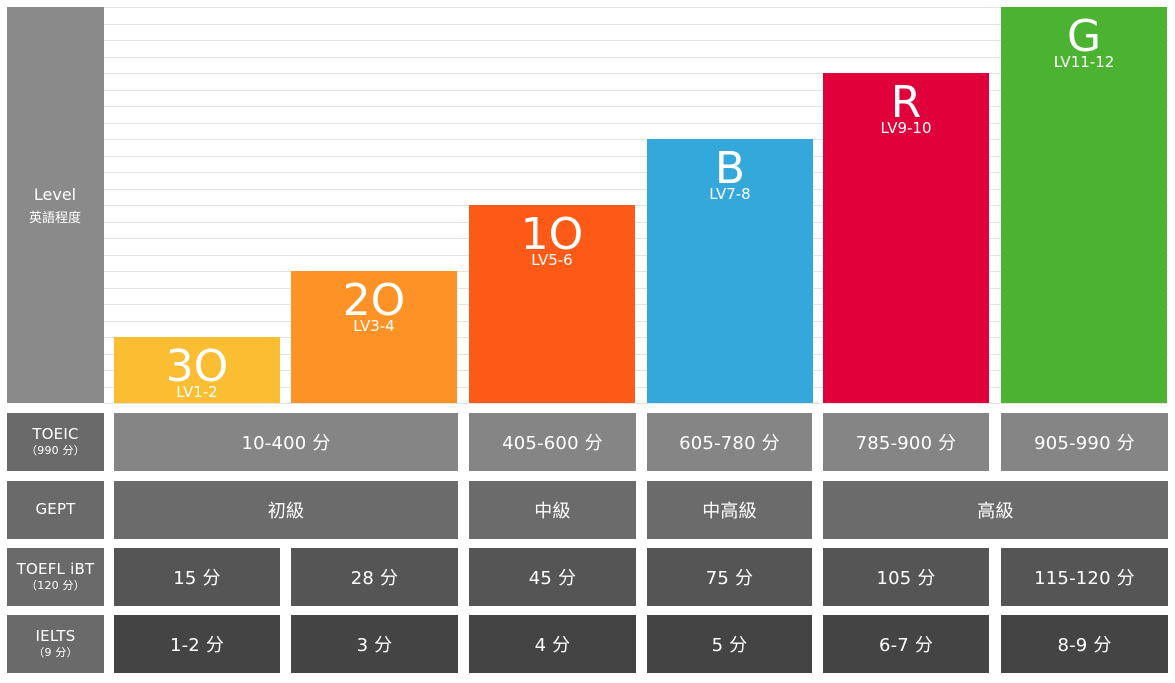 This screenshot has width=1175, height=683. Describe the element at coordinates (906, 102) in the screenshot. I see `bar-letter-label: R` at that location.